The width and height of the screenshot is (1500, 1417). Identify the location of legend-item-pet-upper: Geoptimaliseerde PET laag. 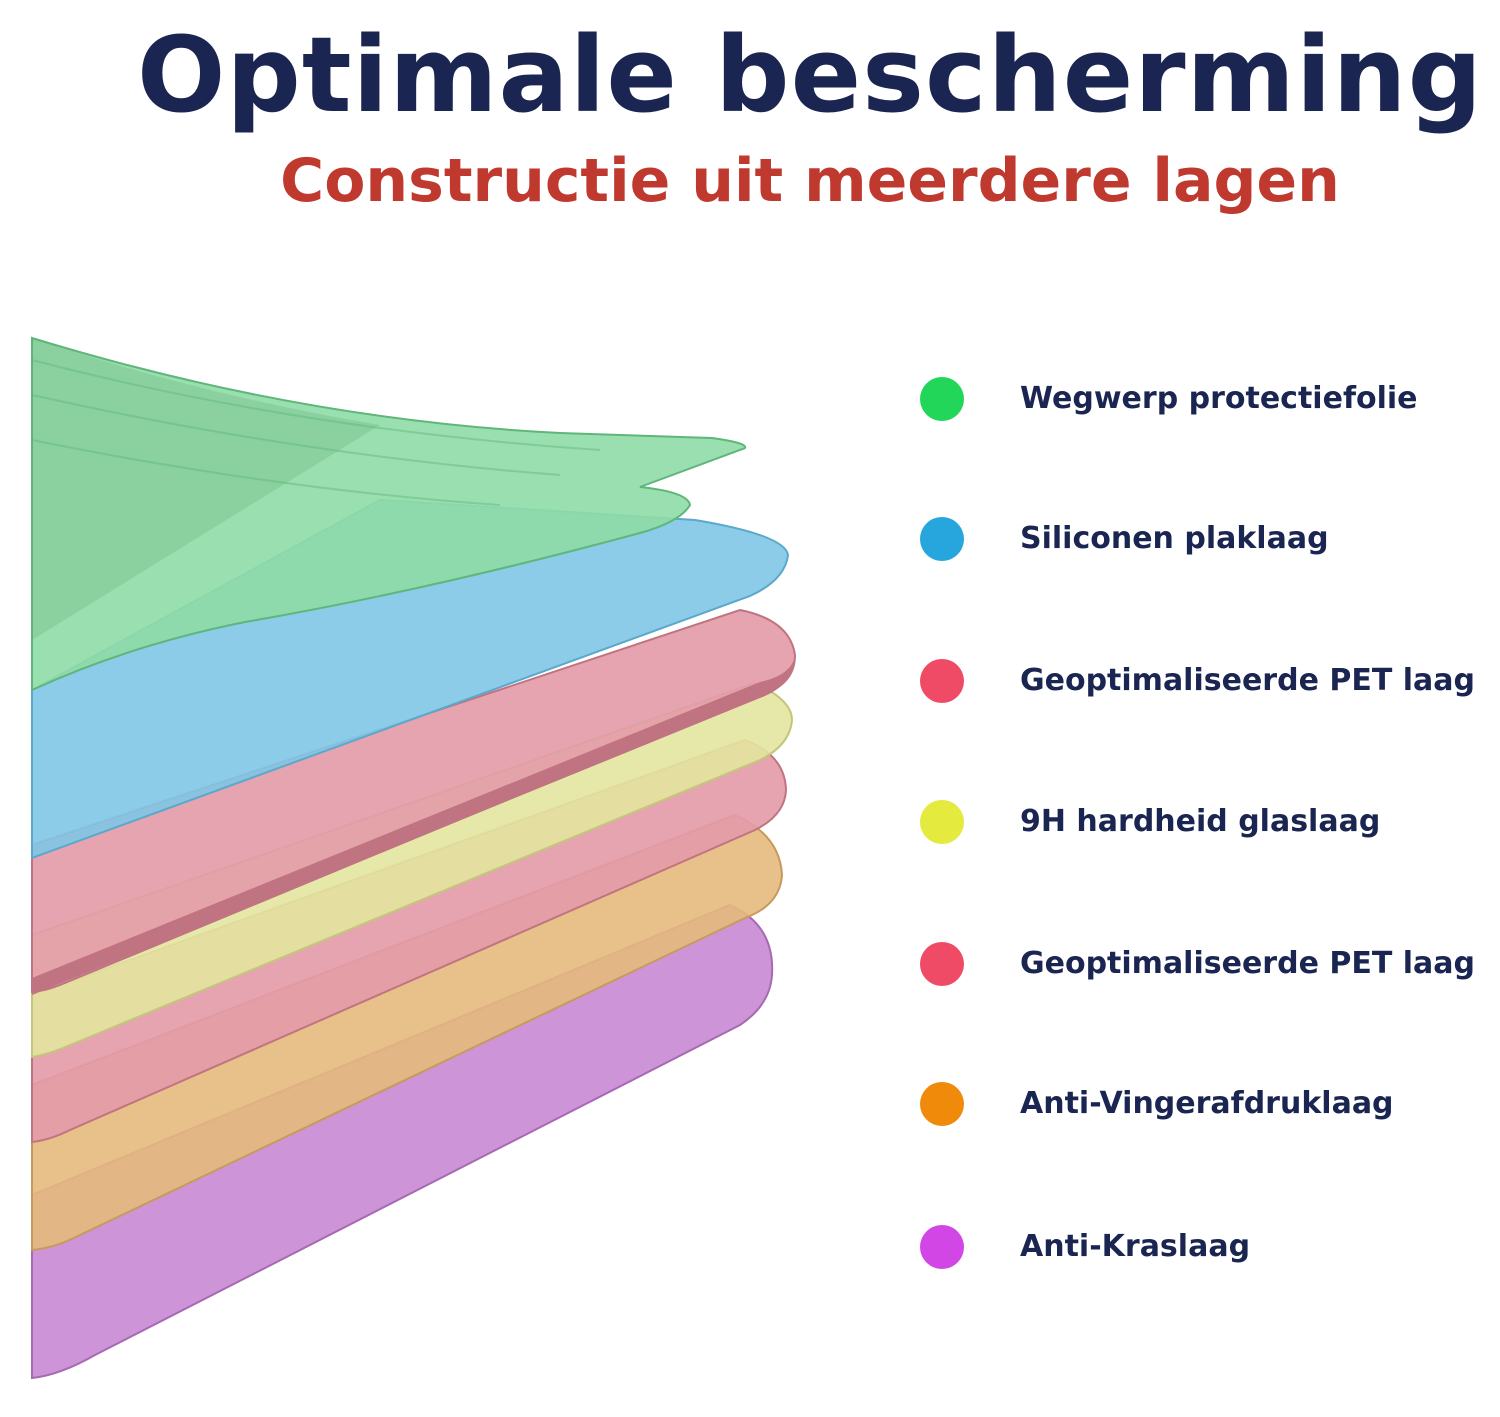
(1208, 681).